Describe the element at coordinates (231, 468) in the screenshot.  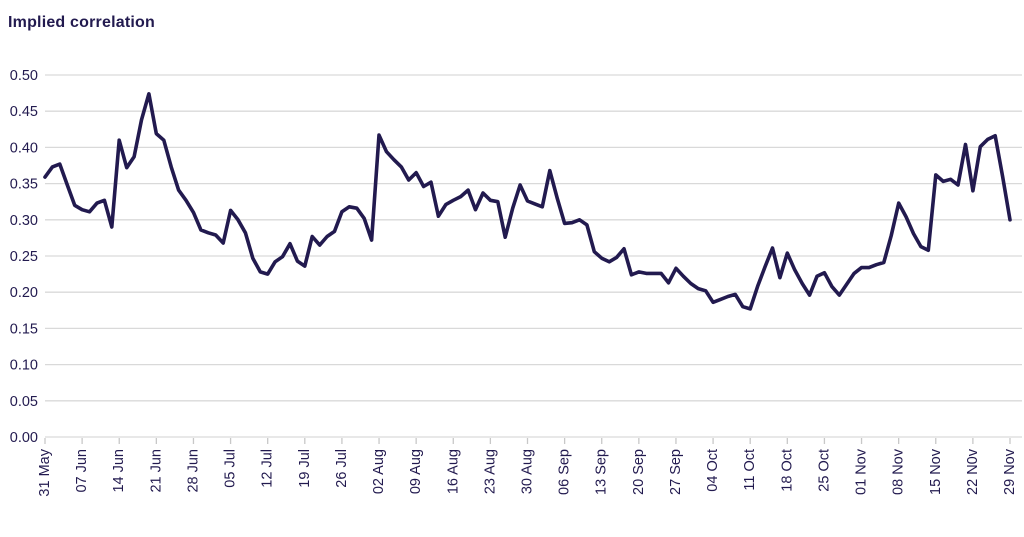
I see `x-axis-tick-label: 05 Jul` at that location.